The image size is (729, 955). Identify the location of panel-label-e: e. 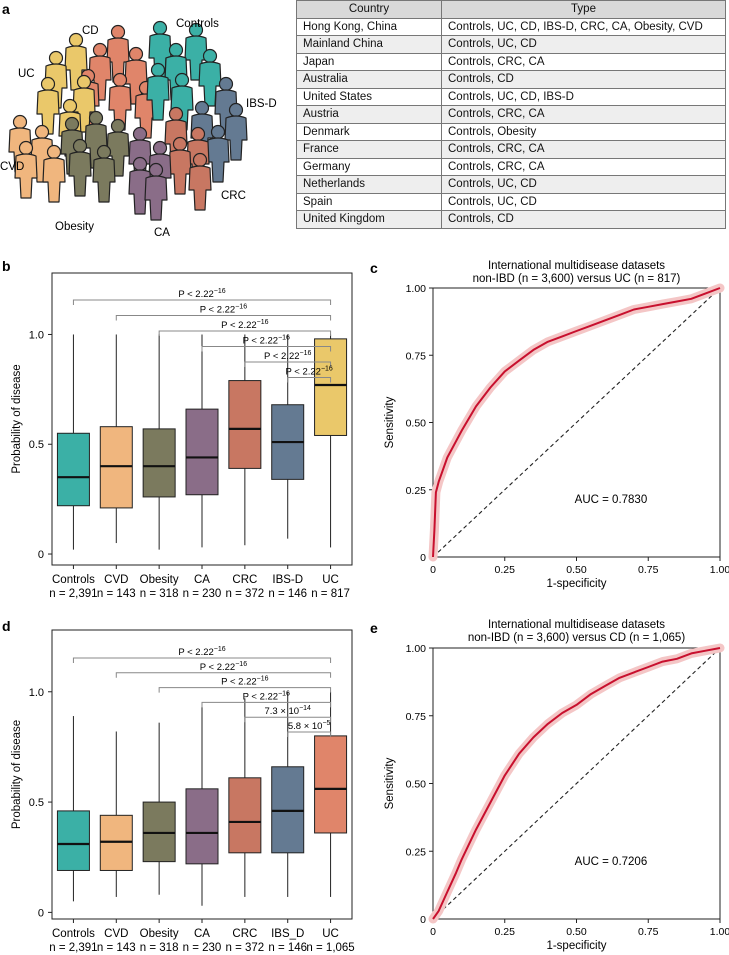
(374, 628).